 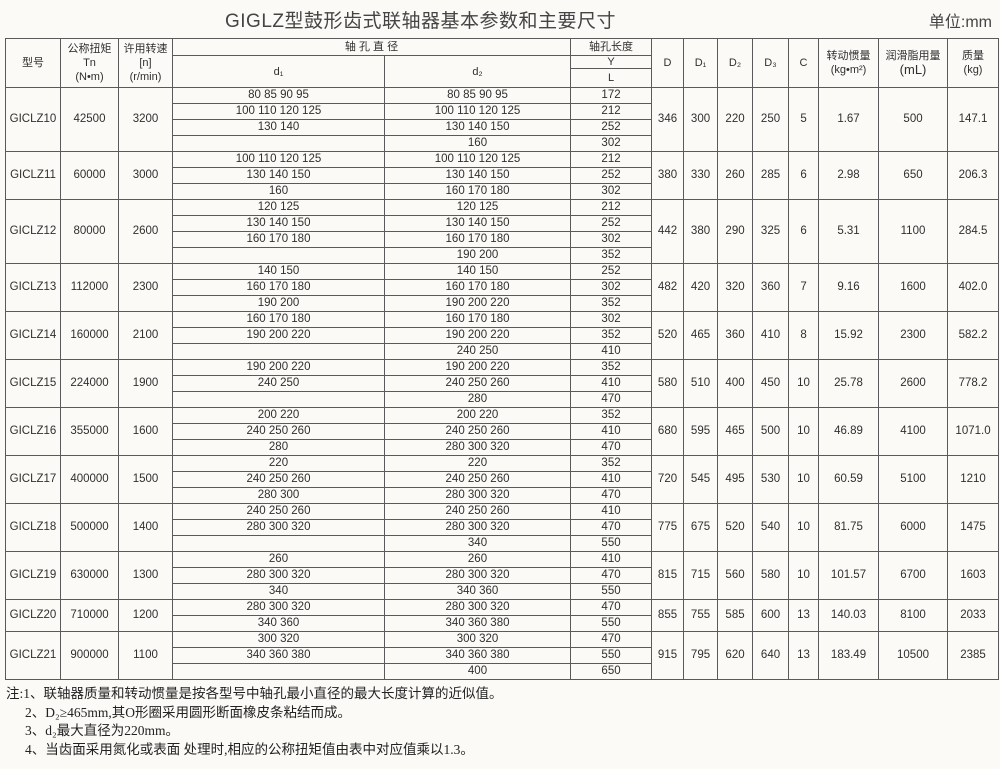 I want to click on header-torque: 公称扭矩 Tn (N•m), so click(x=89, y=63).